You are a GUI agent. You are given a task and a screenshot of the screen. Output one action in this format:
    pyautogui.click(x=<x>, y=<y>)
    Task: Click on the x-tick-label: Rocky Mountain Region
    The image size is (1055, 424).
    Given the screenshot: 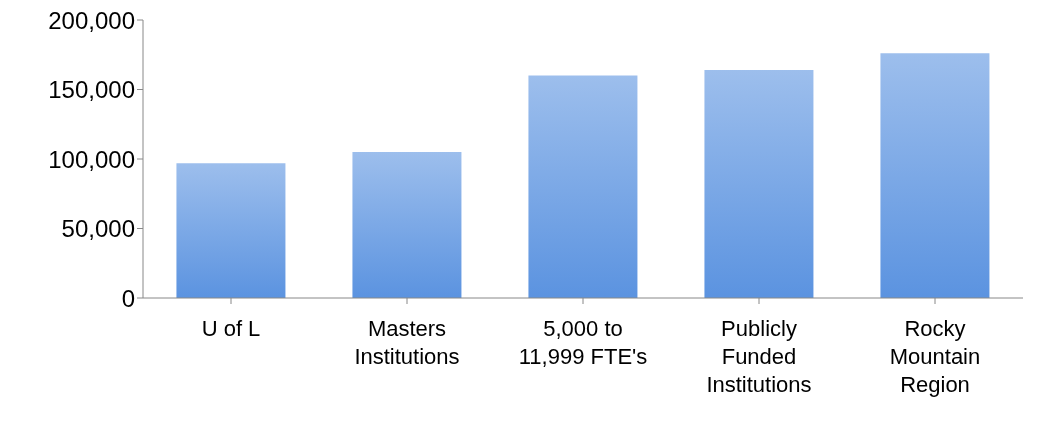 What is the action you would take?
    pyautogui.click(x=935, y=356)
    